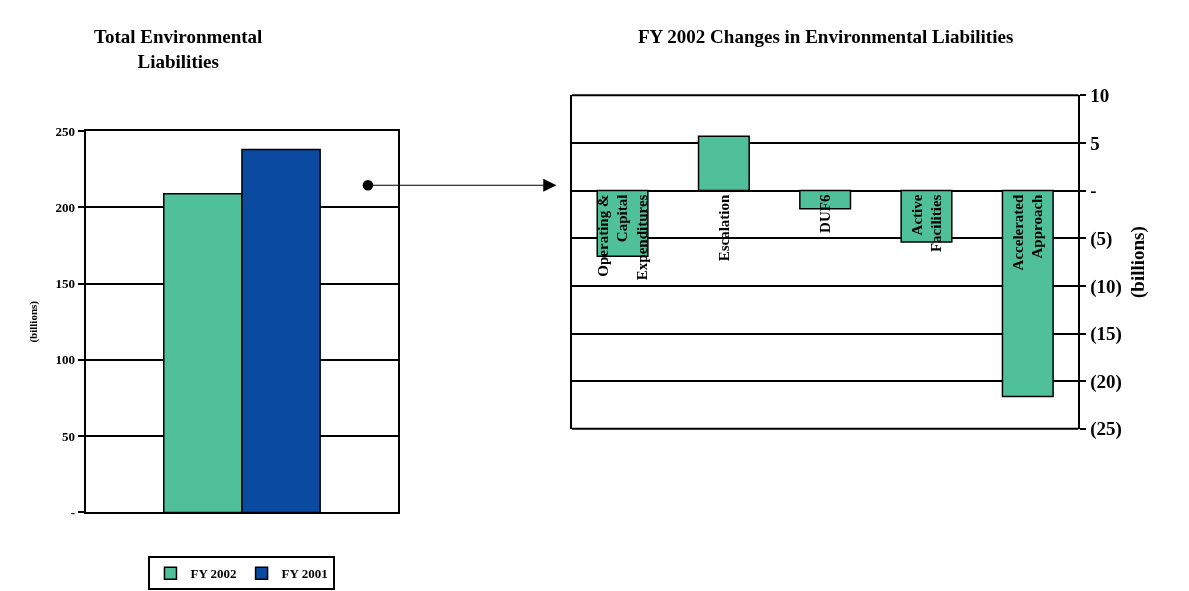 This screenshot has height=591, width=1189. I want to click on legend-label: FY 2002, so click(213, 574).